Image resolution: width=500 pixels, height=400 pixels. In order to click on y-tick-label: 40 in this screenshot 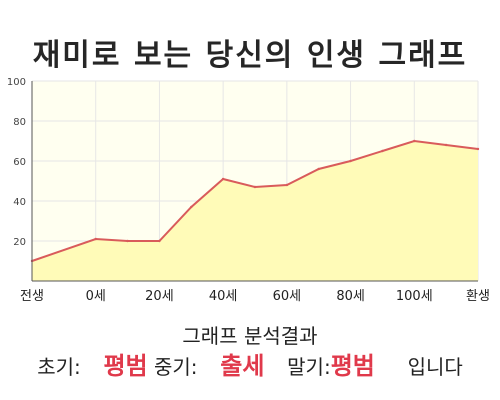, I will do `click(19, 202)`.